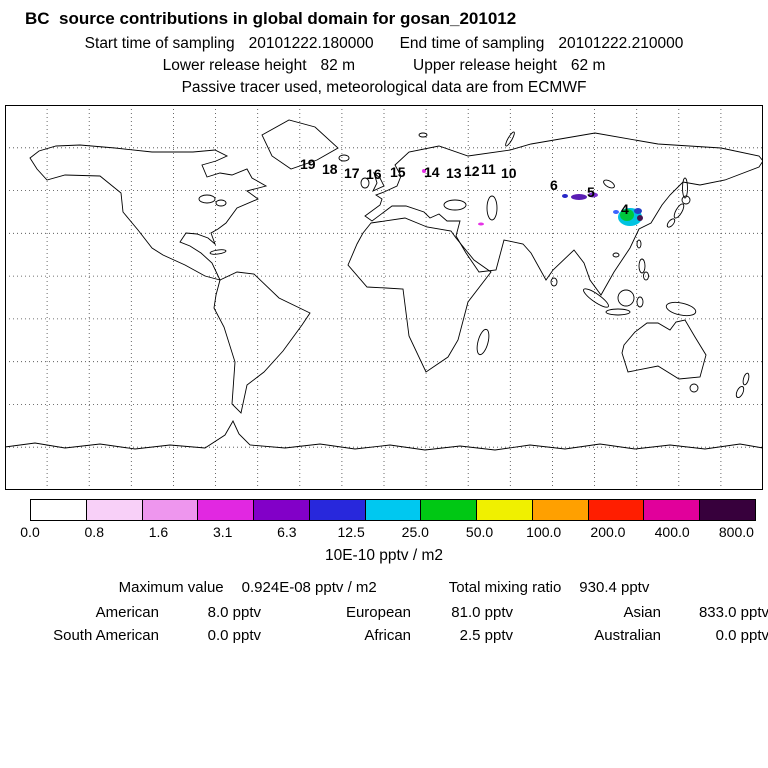 The image size is (768, 768). What do you see at coordinates (608, 532) in the screenshot?
I see `colorbar-tick-label: 200.0` at bounding box center [608, 532].